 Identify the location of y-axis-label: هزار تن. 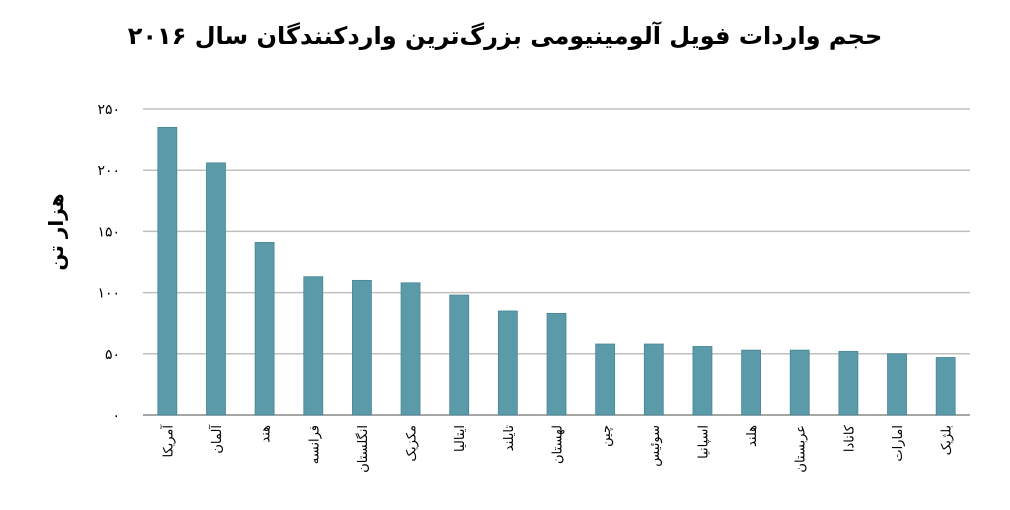
(56, 231).